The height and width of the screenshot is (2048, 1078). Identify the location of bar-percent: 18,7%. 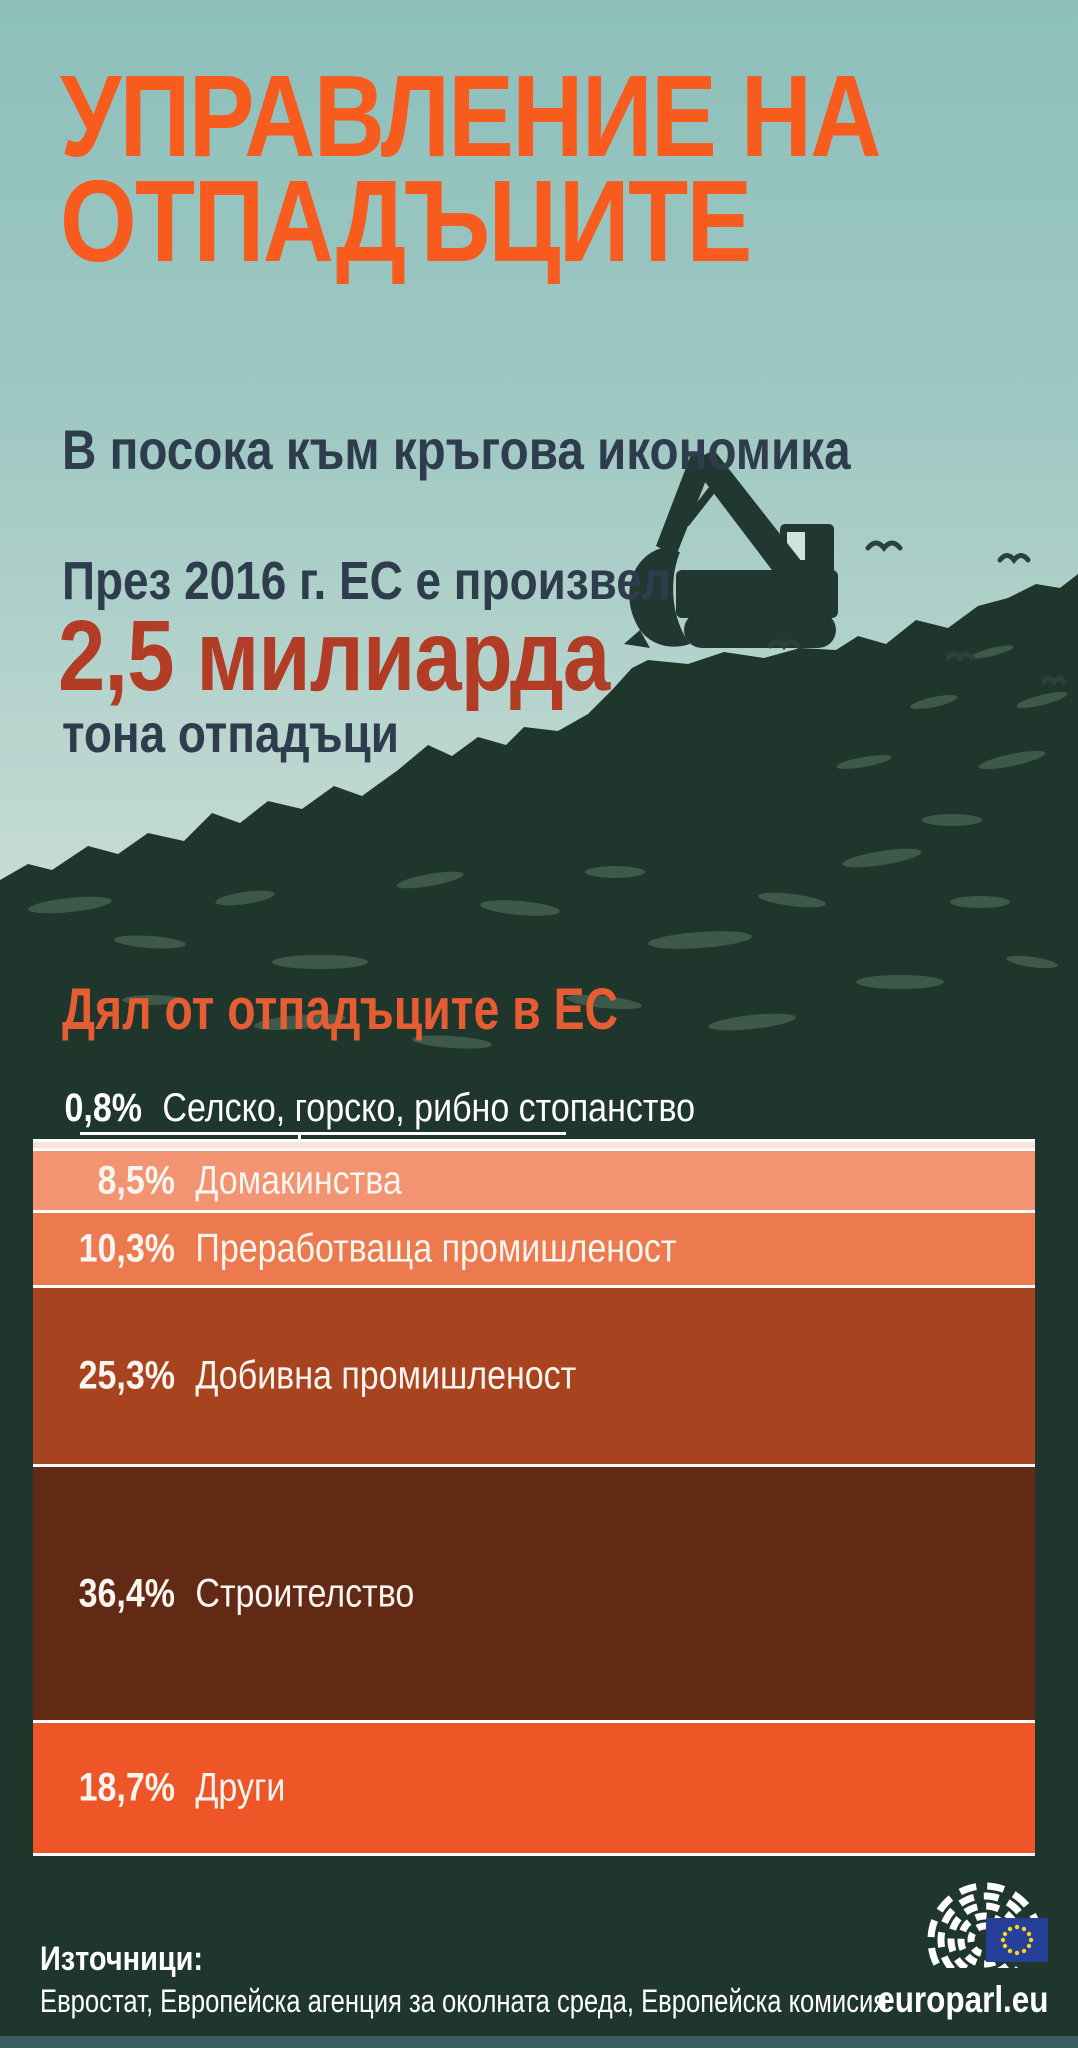
(126, 1787).